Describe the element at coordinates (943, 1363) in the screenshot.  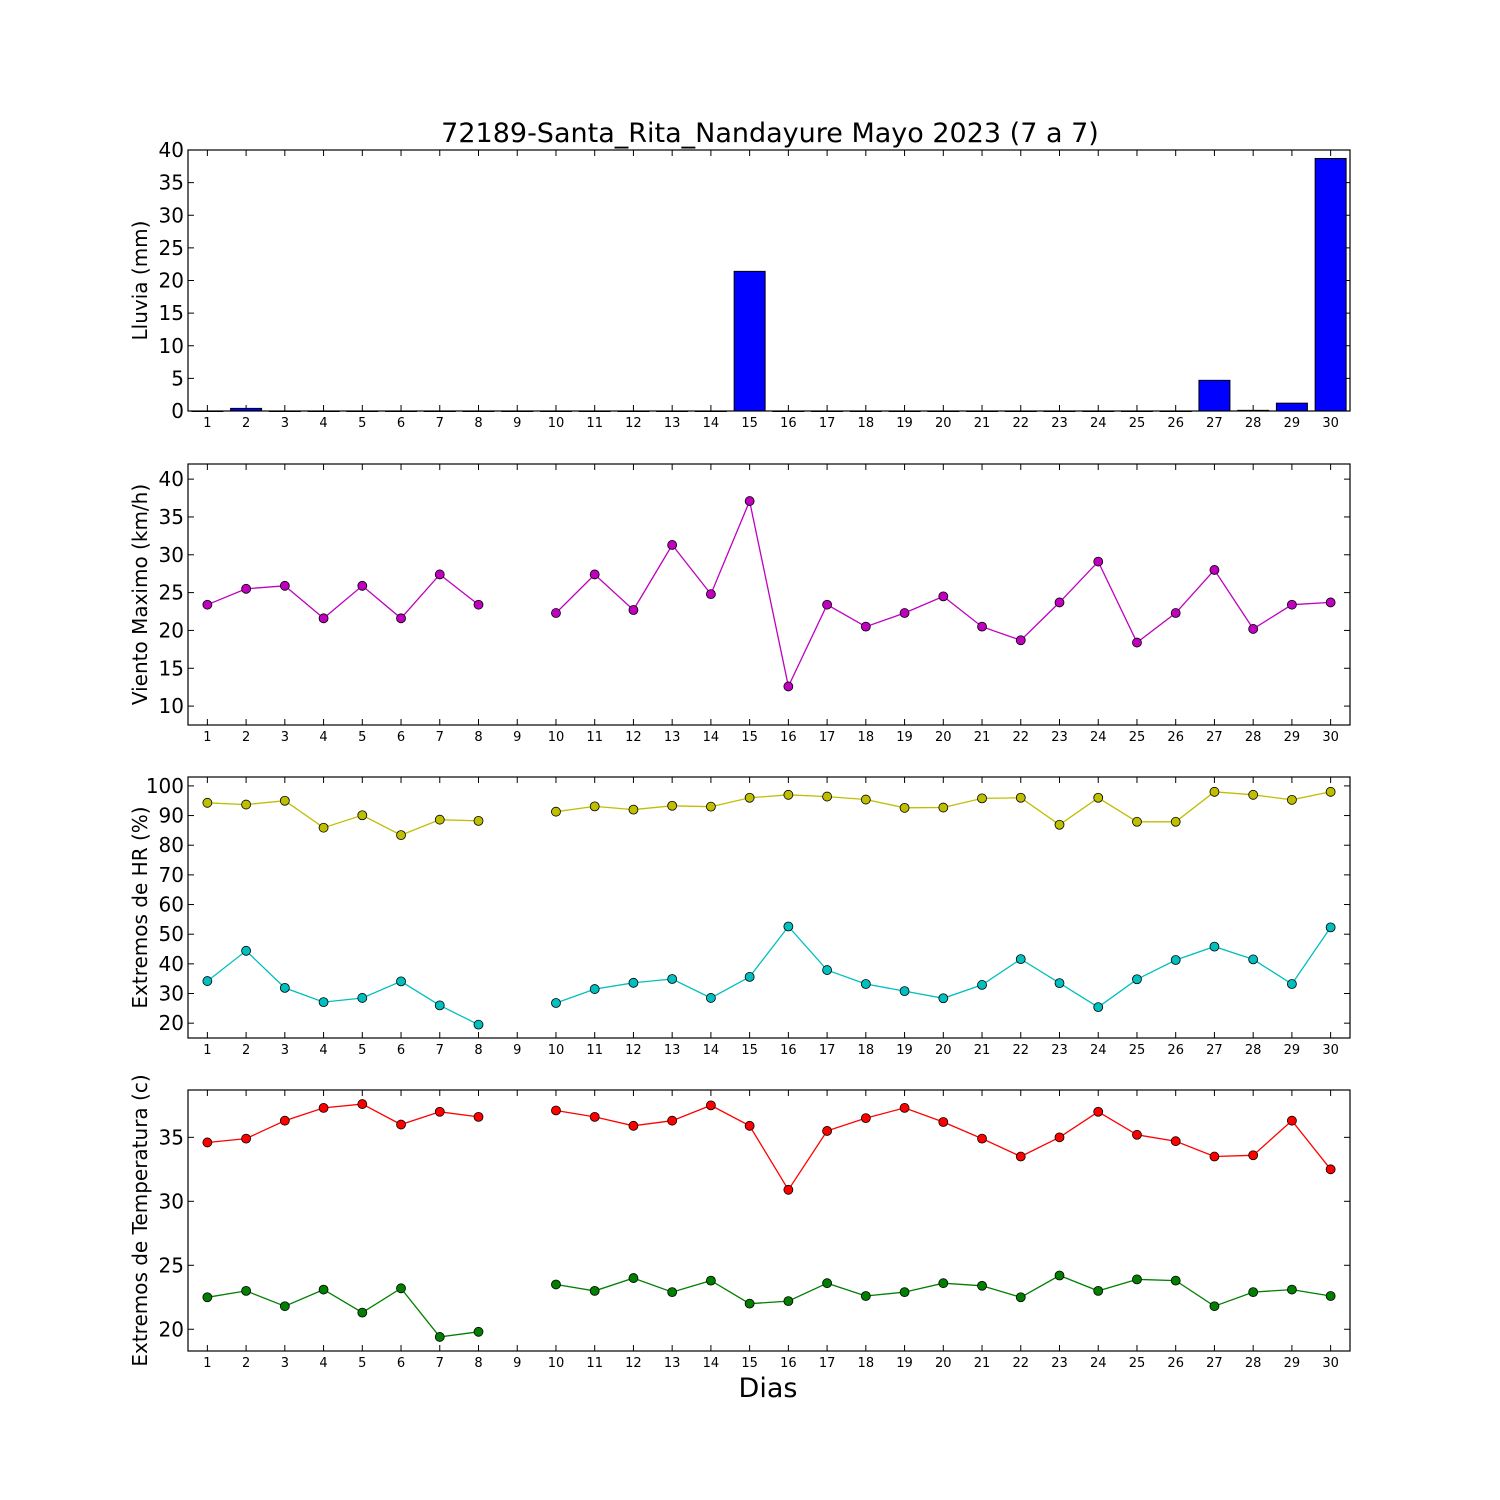
I see `x-tick-label: 20` at that location.